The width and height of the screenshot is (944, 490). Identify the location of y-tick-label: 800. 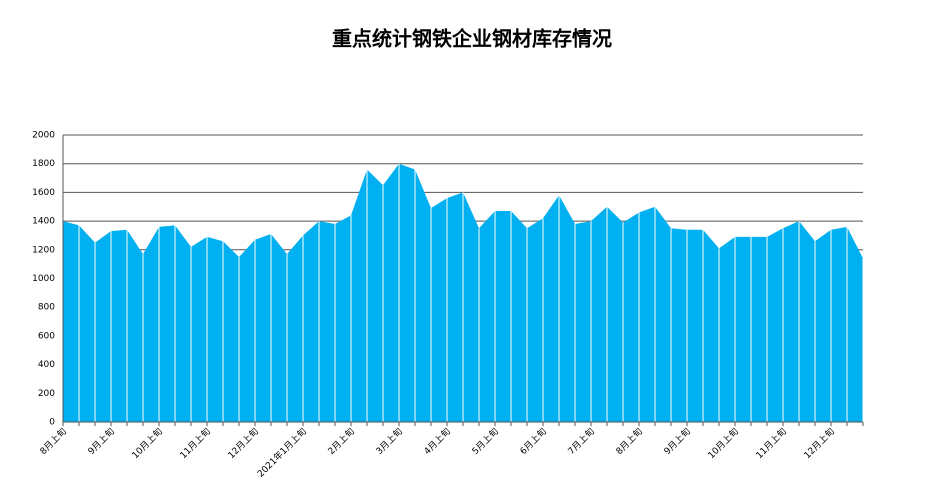
(46, 308).